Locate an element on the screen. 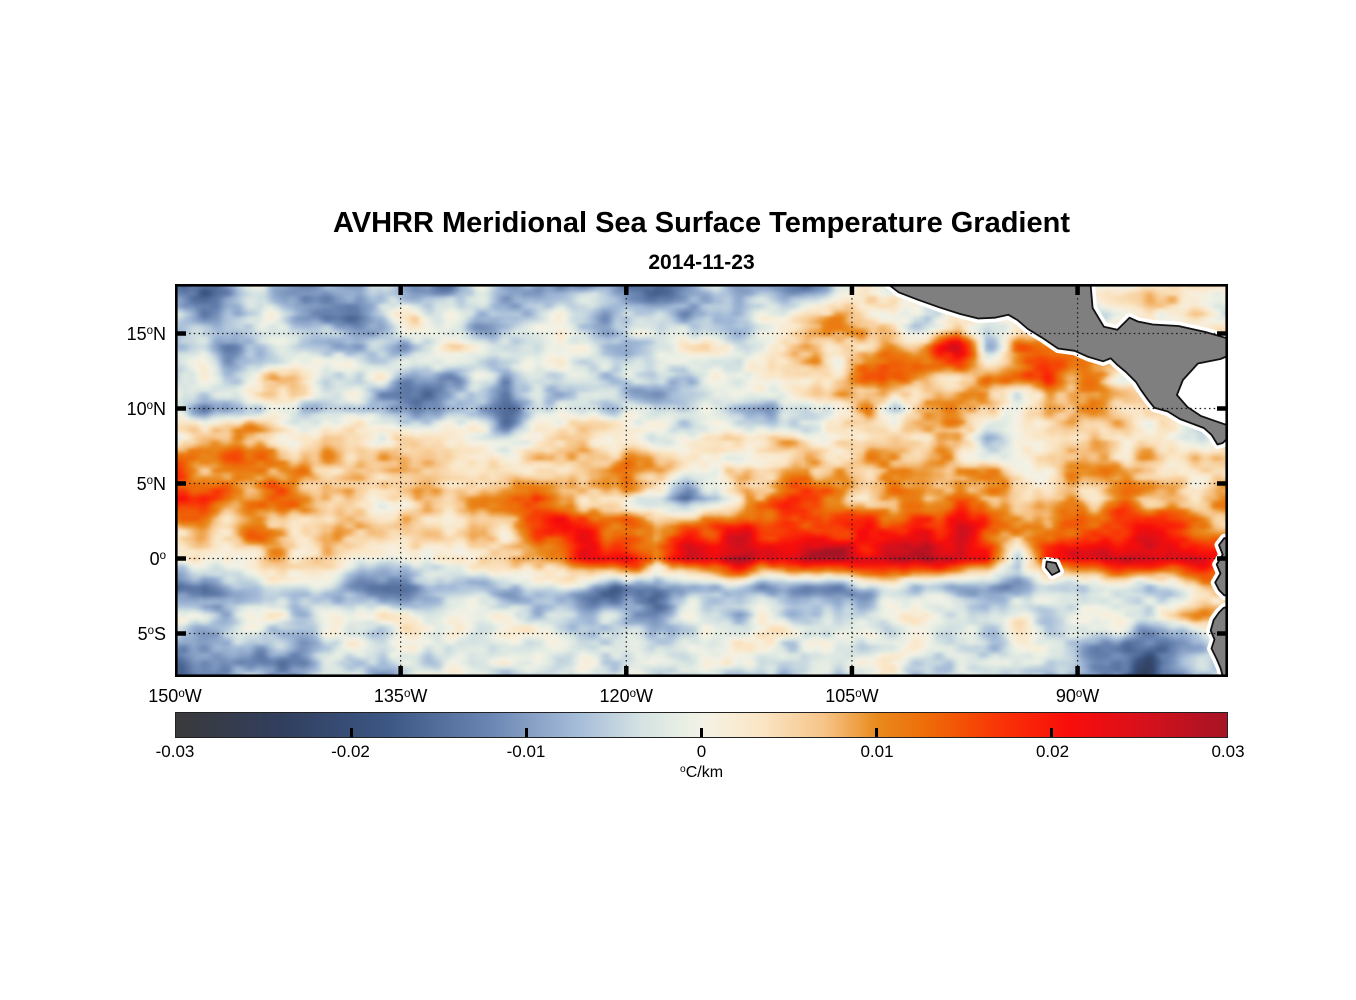  colorbar-tick-label-0.02: 0.02 is located at coordinates (1052, 751).